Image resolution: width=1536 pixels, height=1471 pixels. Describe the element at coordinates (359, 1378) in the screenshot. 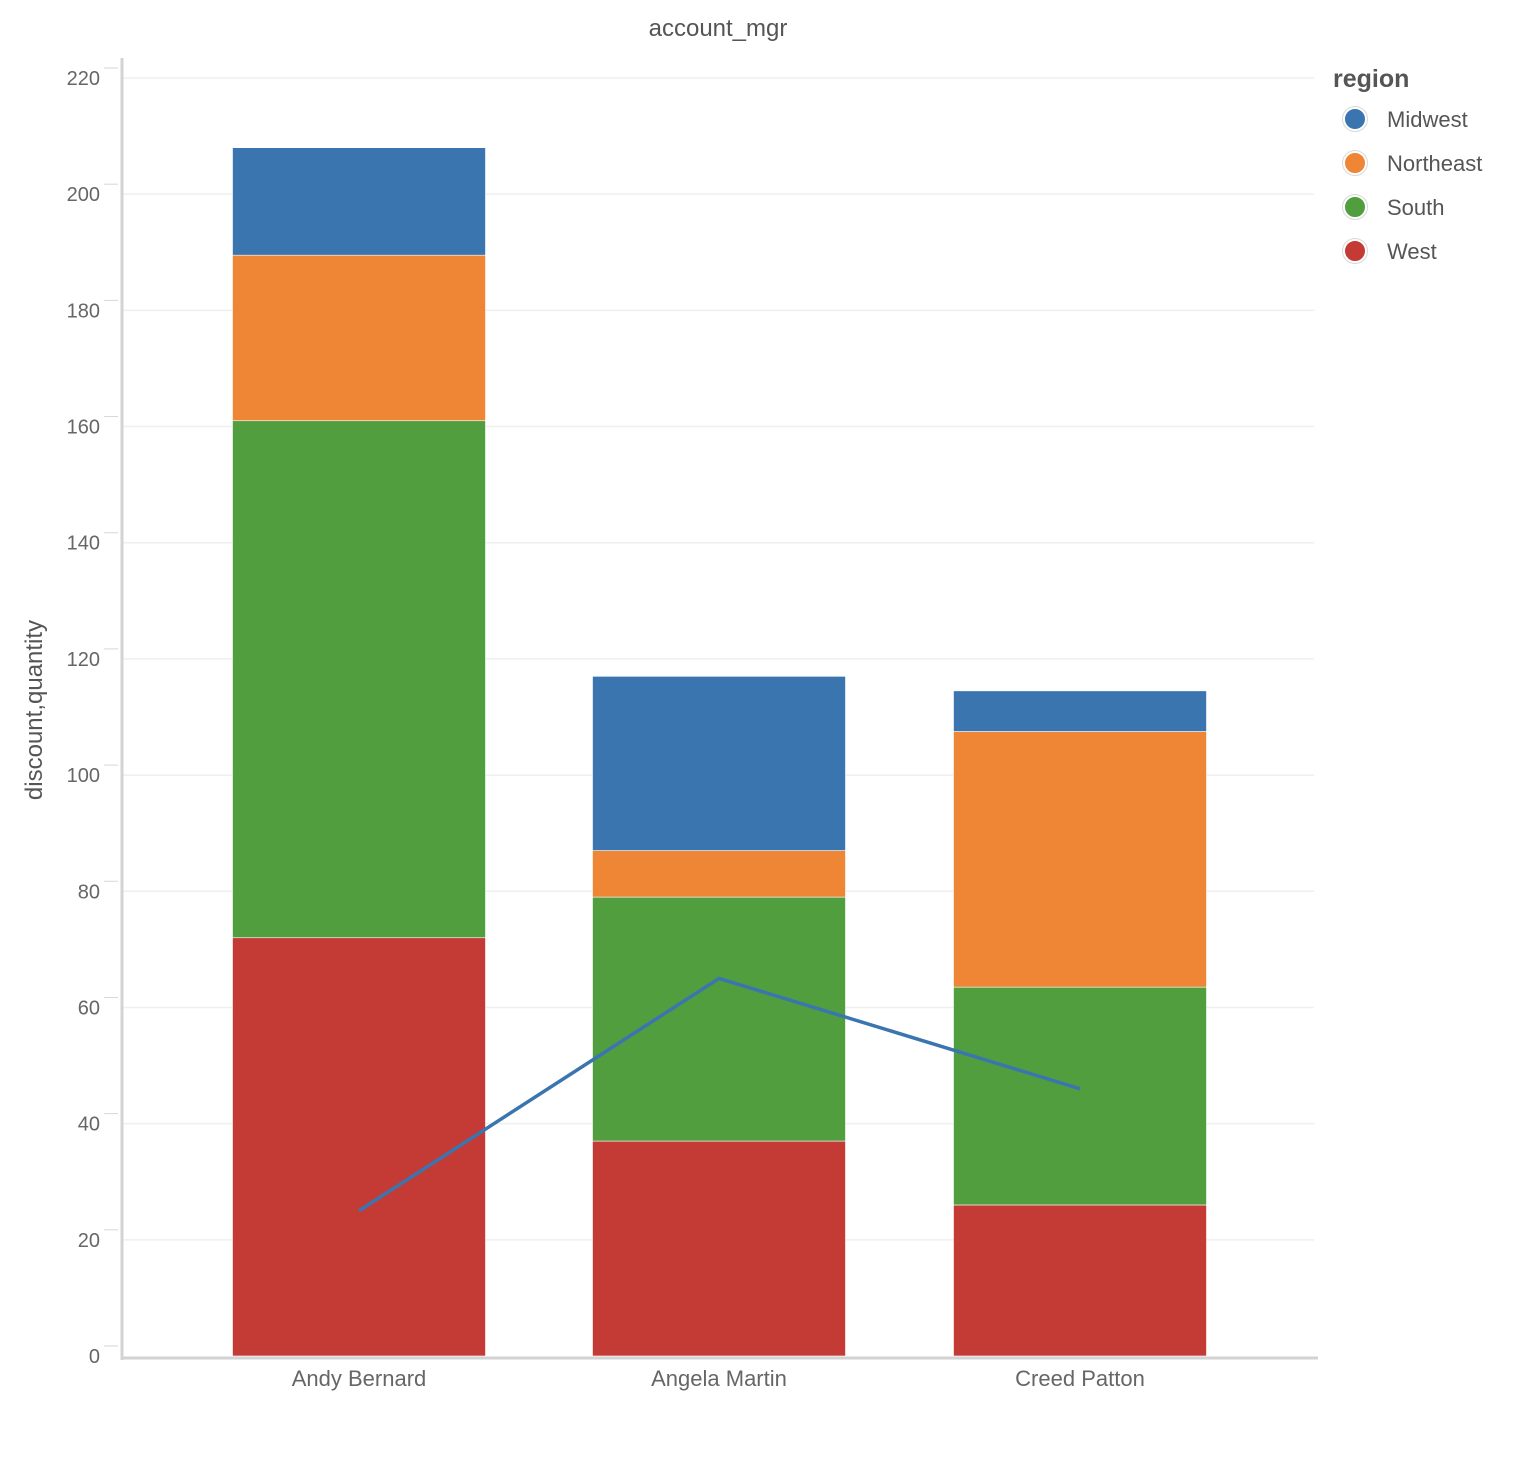

I see `x-tick-label: Andy Bernard` at that location.